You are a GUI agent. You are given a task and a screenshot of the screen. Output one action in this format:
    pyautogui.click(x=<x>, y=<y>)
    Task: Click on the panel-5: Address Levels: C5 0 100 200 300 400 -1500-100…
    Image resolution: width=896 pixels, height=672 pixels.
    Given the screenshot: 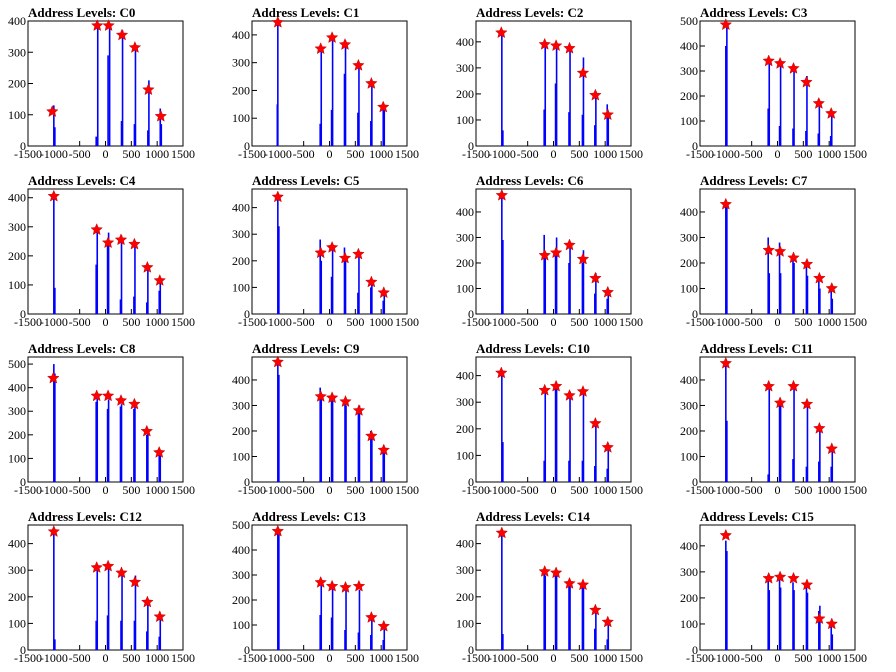 What is the action you would take?
    pyautogui.click(x=325, y=251)
    